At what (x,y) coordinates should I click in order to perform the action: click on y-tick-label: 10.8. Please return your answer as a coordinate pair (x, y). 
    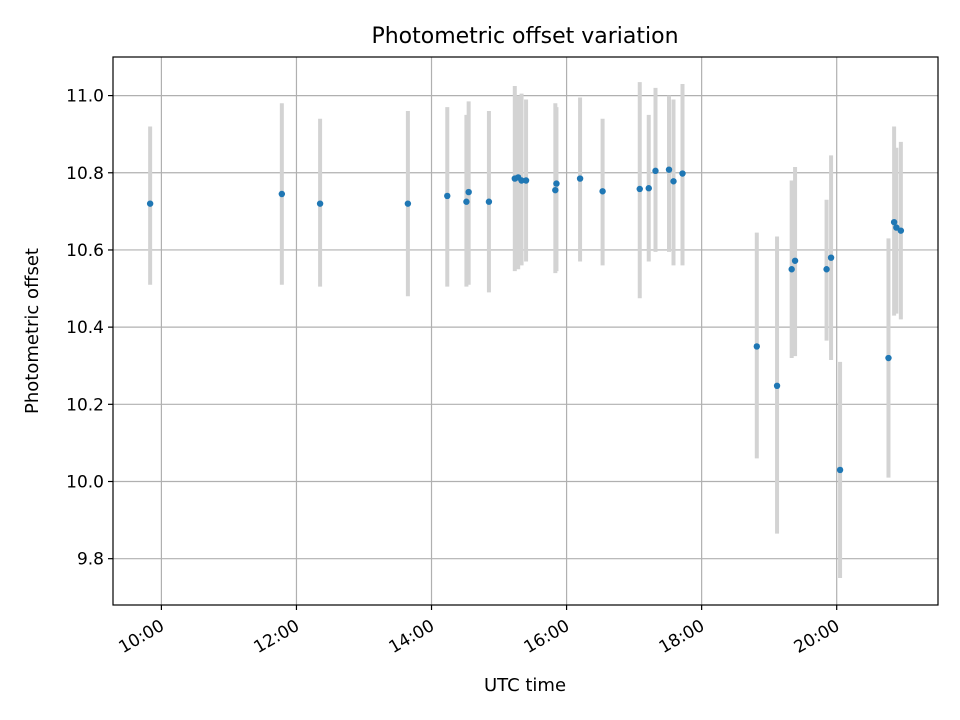
    Looking at the image, I should click on (85, 174).